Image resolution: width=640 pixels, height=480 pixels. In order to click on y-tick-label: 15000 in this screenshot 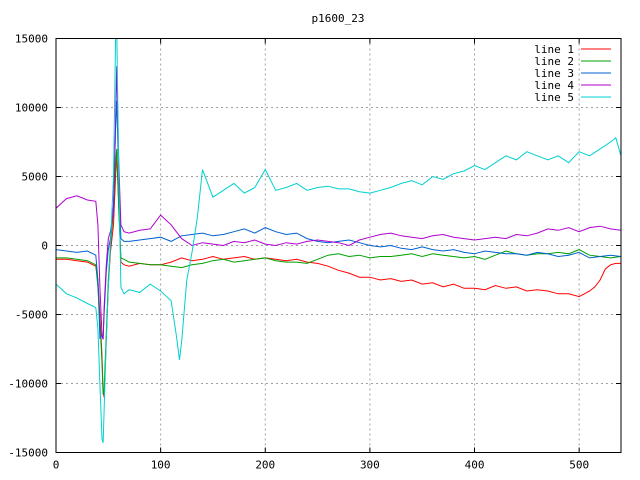, I will do `click(31, 39)`.